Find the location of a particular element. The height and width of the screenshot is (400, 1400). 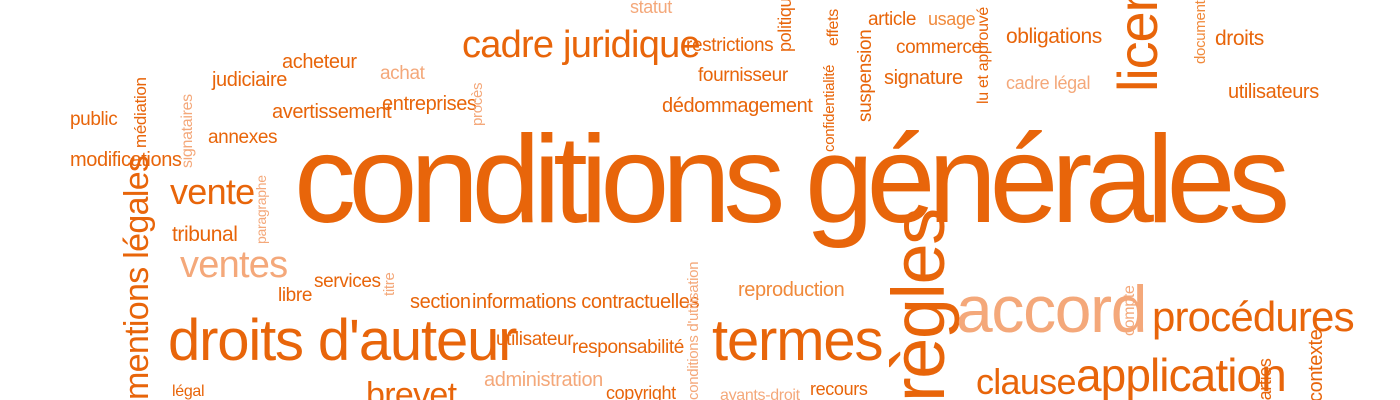

word-document: document is located at coordinates (1200, 32).